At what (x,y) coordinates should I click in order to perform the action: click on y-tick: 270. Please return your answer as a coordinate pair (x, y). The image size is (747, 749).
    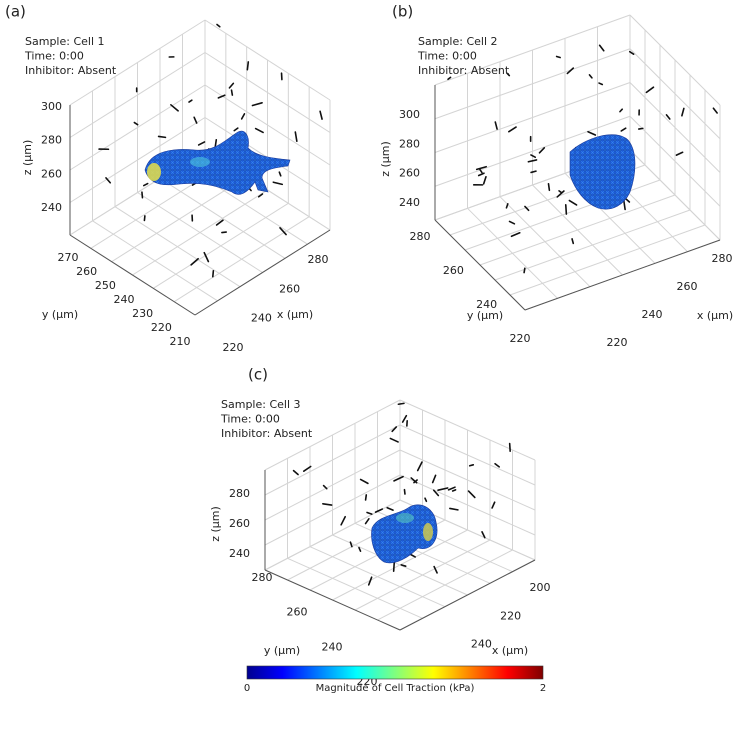
    Looking at the image, I should click on (68, 257).